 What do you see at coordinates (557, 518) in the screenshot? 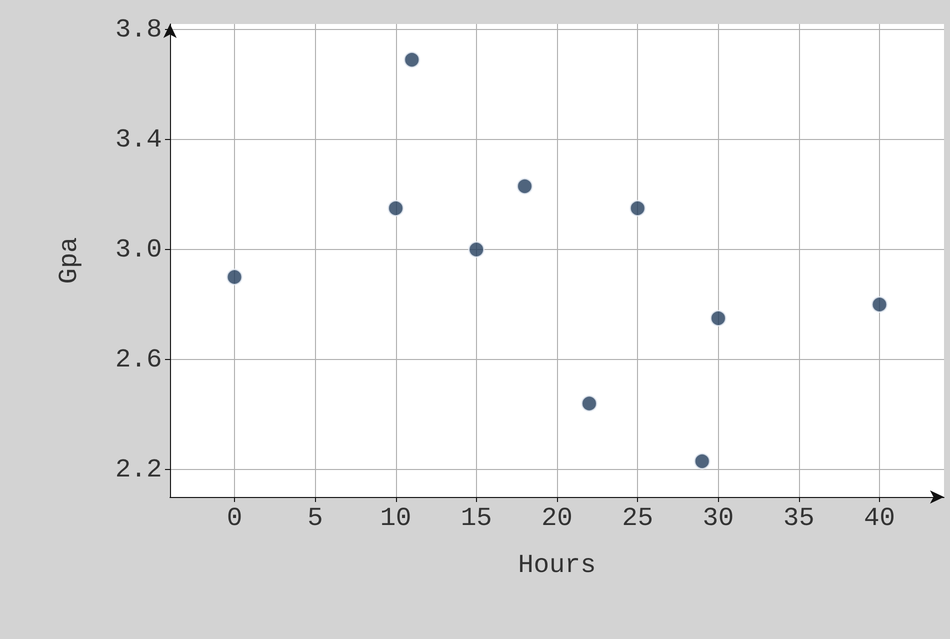
I see `x-tick-label: 20` at bounding box center [557, 518].